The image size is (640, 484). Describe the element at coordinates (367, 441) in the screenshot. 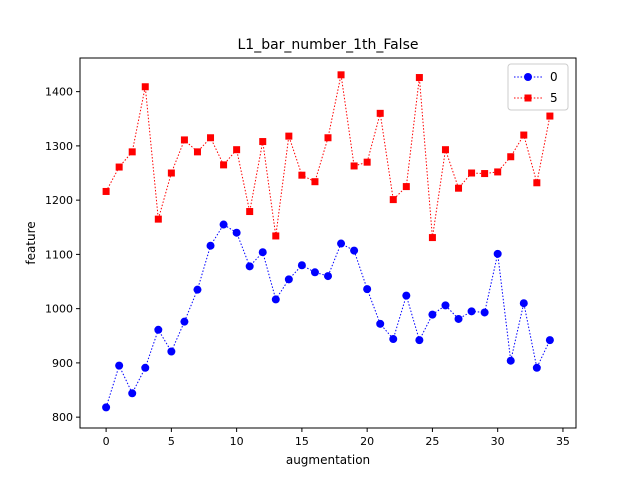

I see `x-tick-label: 20` at that location.